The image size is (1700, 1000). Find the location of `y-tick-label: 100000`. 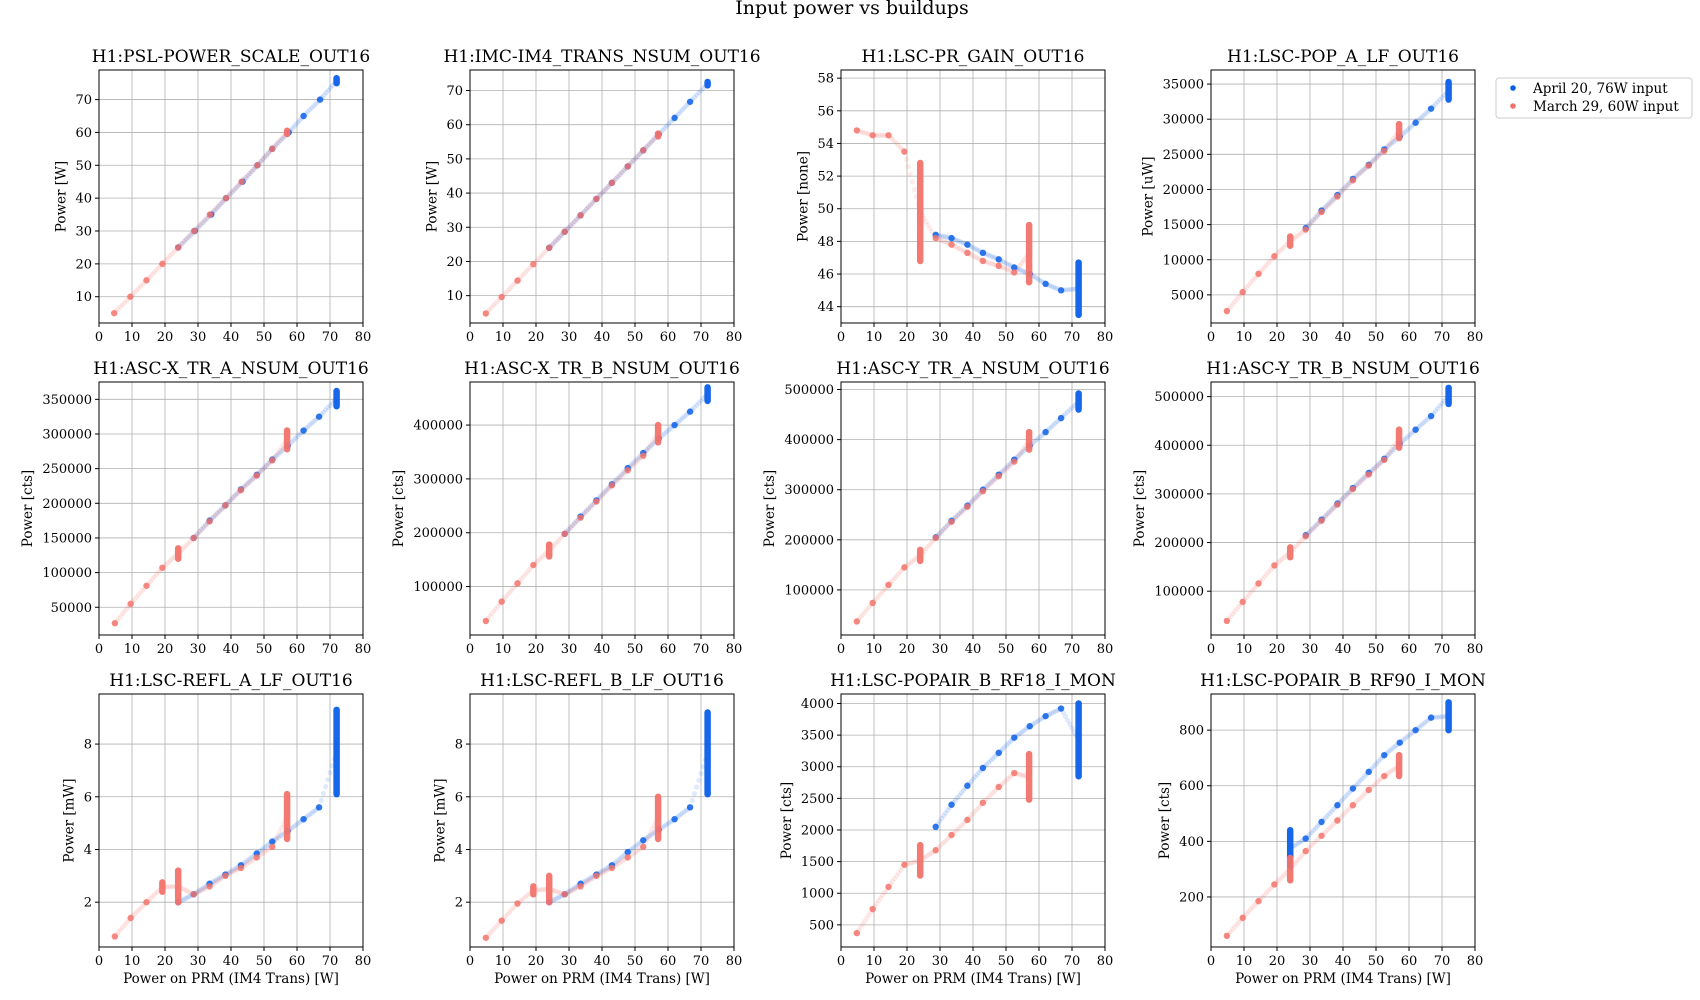

y-tick-label: 100000 is located at coordinates (438, 587).